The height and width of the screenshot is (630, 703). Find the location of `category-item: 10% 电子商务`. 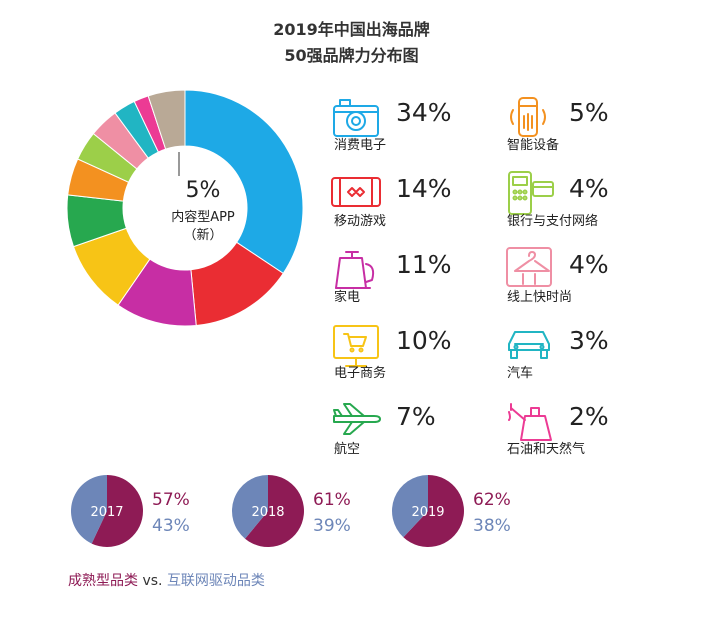

category-item: 10% 电子商务 is located at coordinates (430, 350).